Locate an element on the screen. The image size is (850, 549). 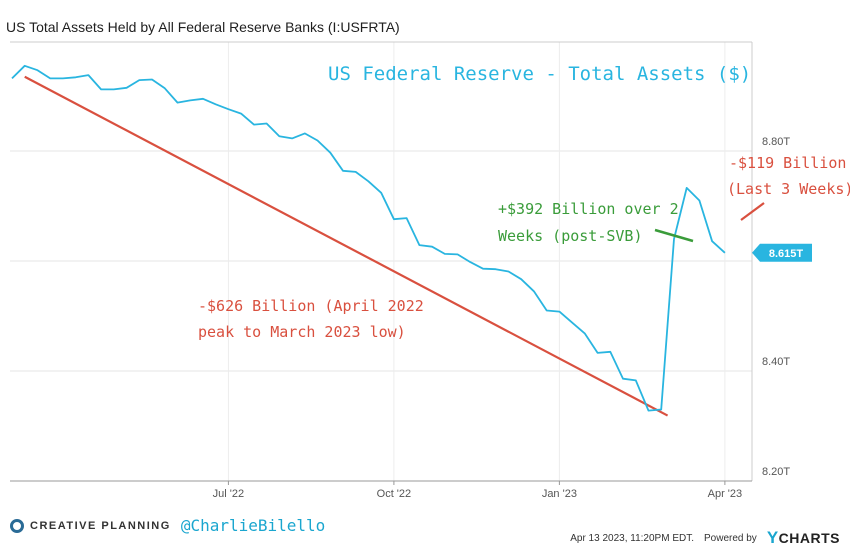
timestamp: Apr 13 2023, 11:20PM EDT. is located at coordinates (632, 538).